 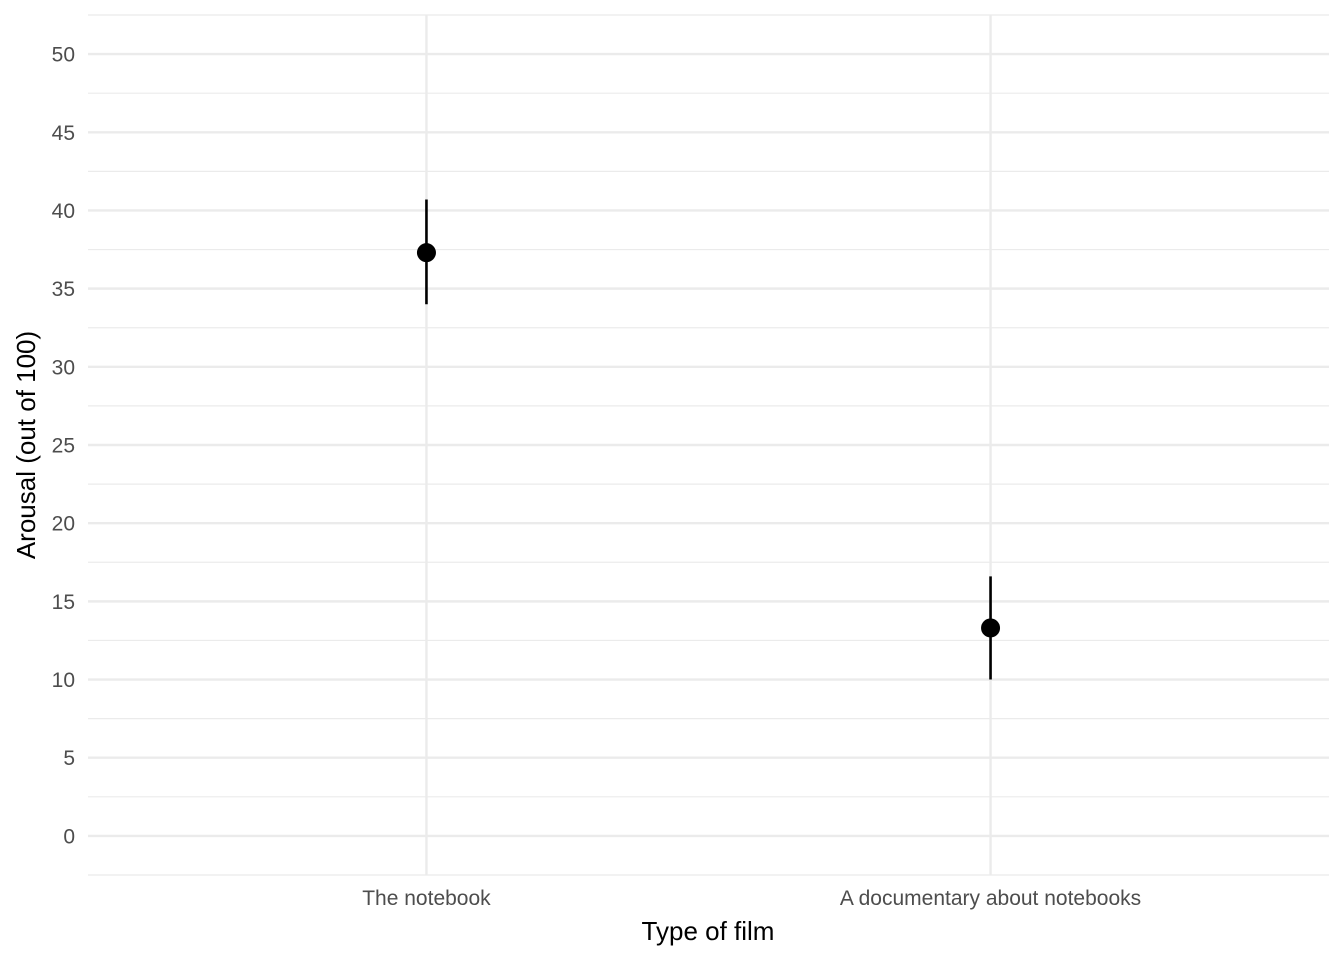 I want to click on y-tick-labels: 0 5 10 15 20 25 30 35 40 45 50, so click(x=63, y=446).